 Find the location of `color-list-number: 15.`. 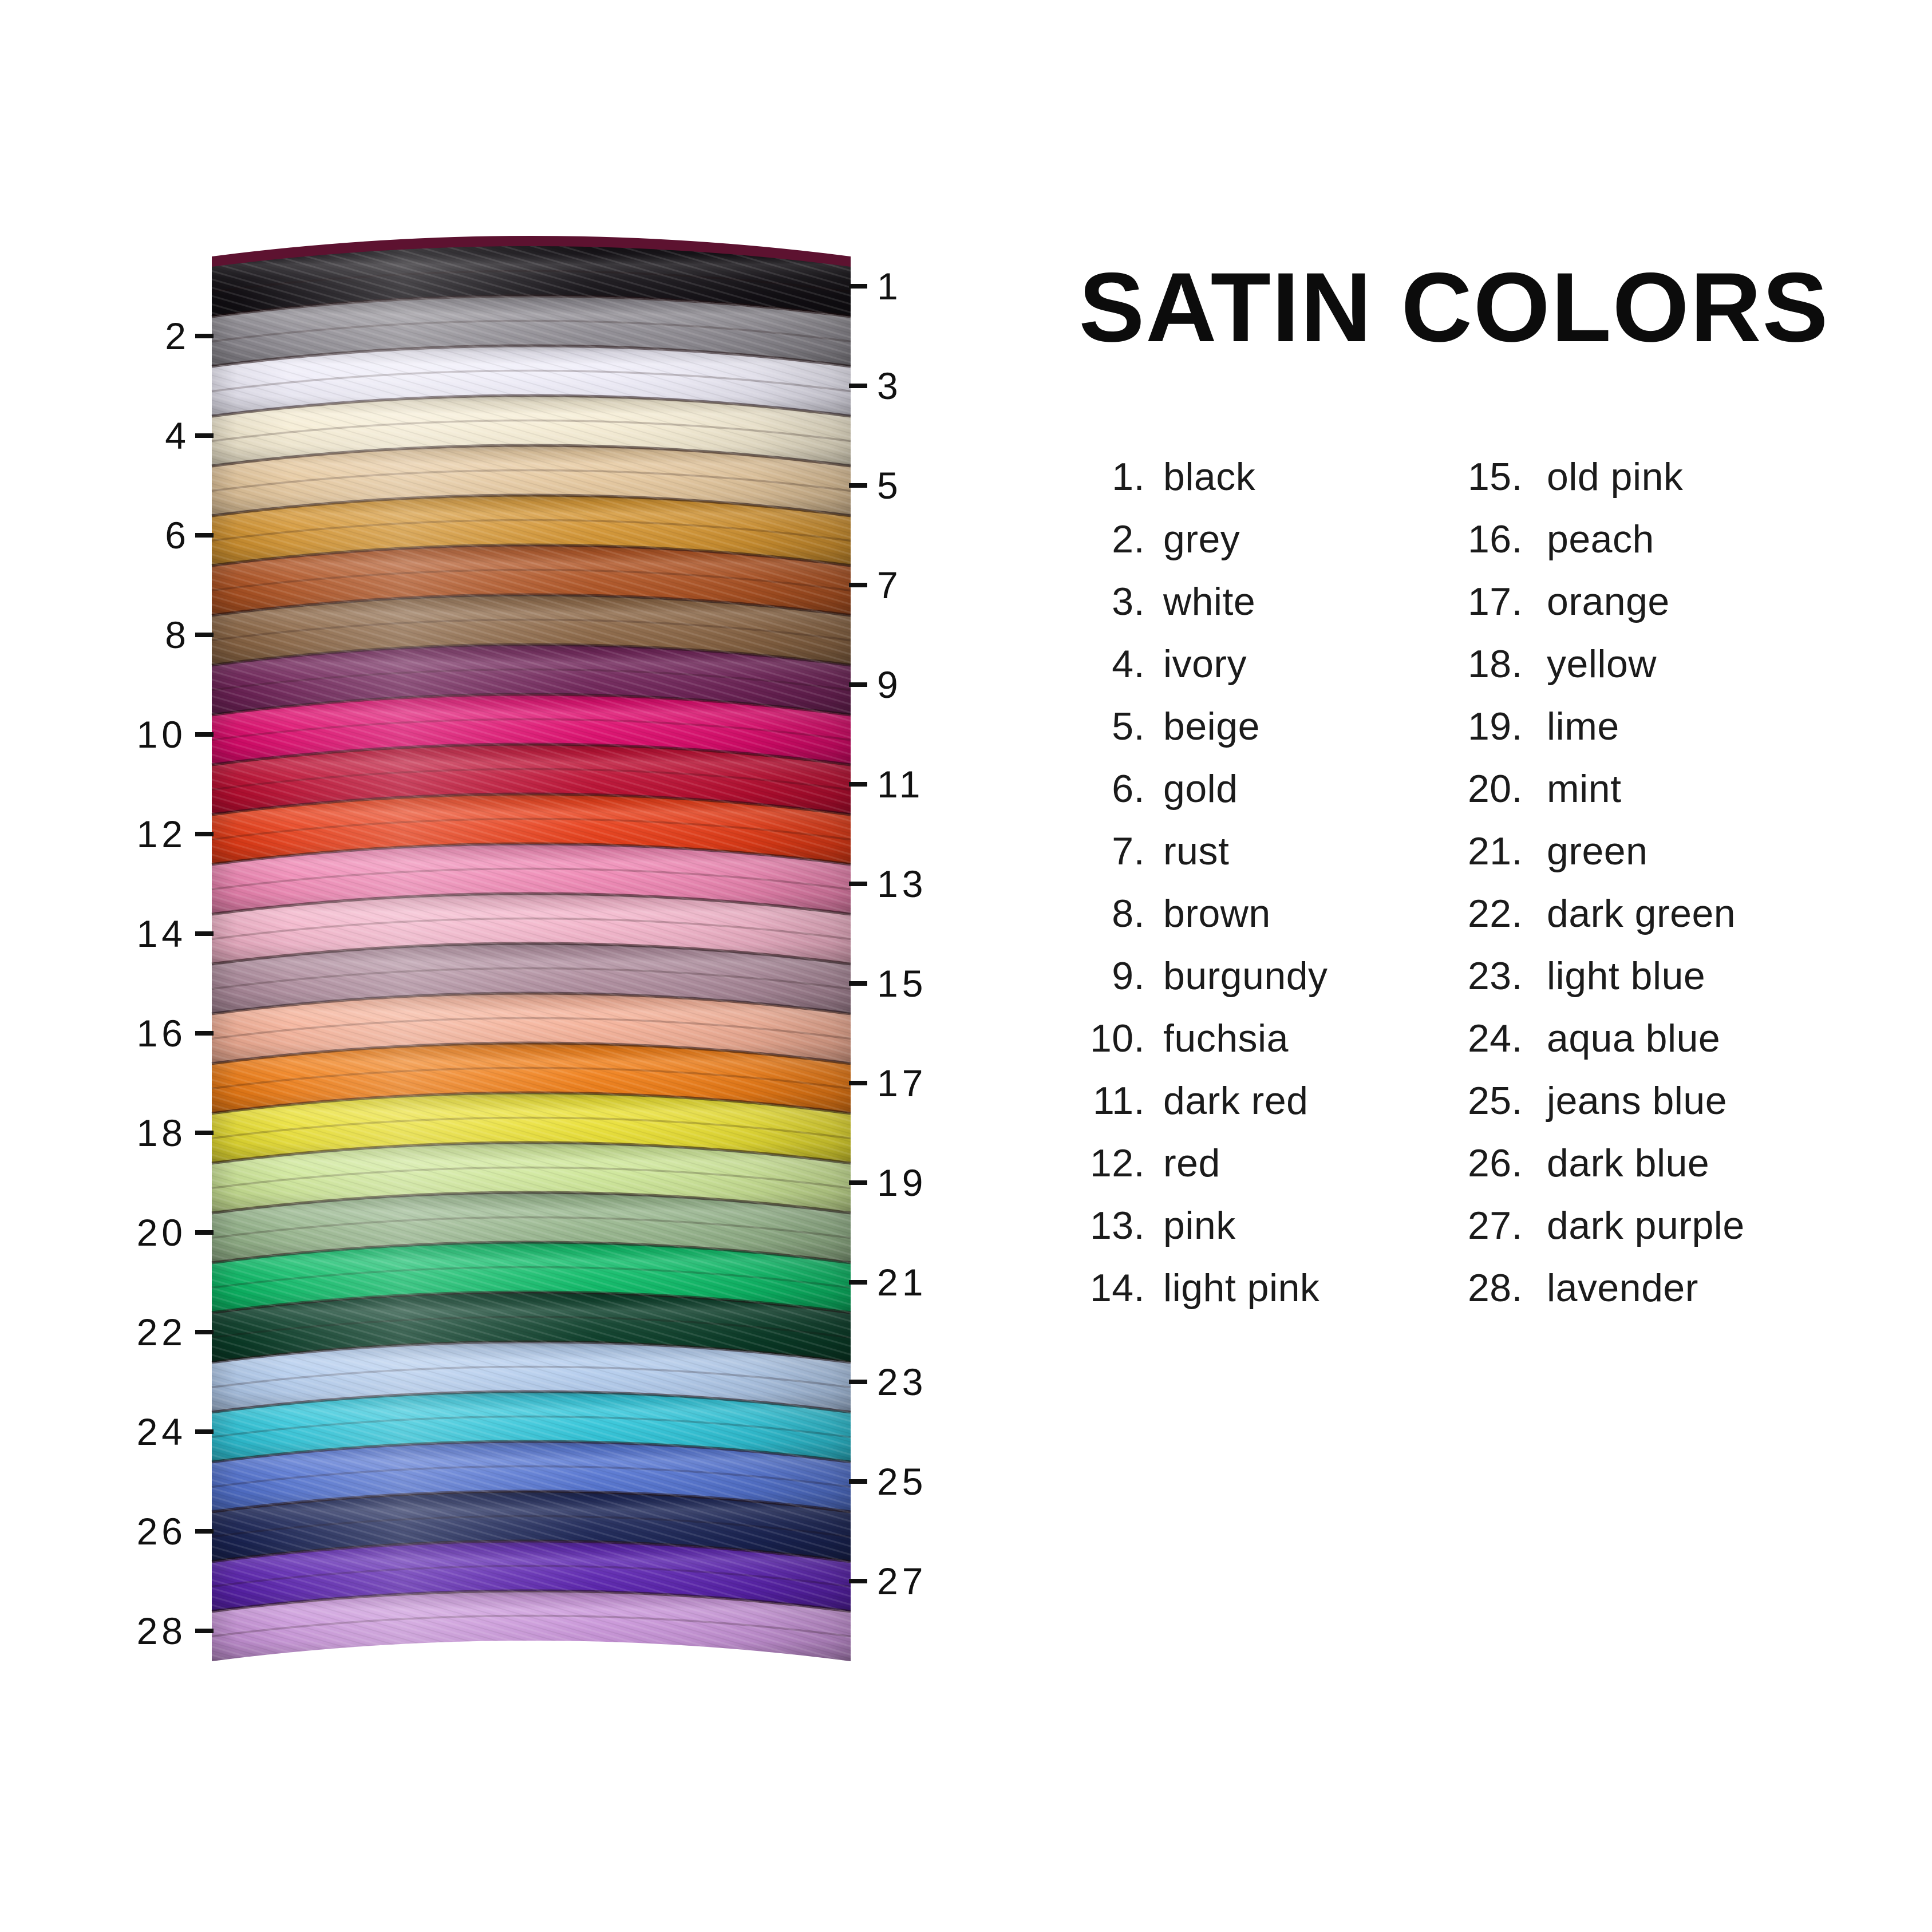

color-list-number: 15. is located at coordinates (1495, 477).